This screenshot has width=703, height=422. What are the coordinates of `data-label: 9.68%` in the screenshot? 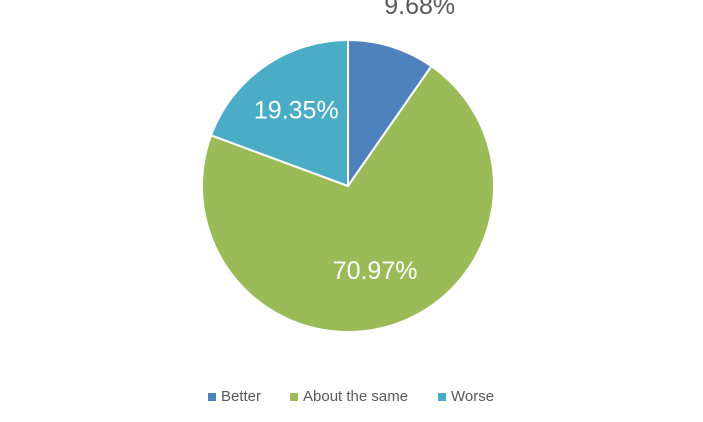 It's located at (419, 10).